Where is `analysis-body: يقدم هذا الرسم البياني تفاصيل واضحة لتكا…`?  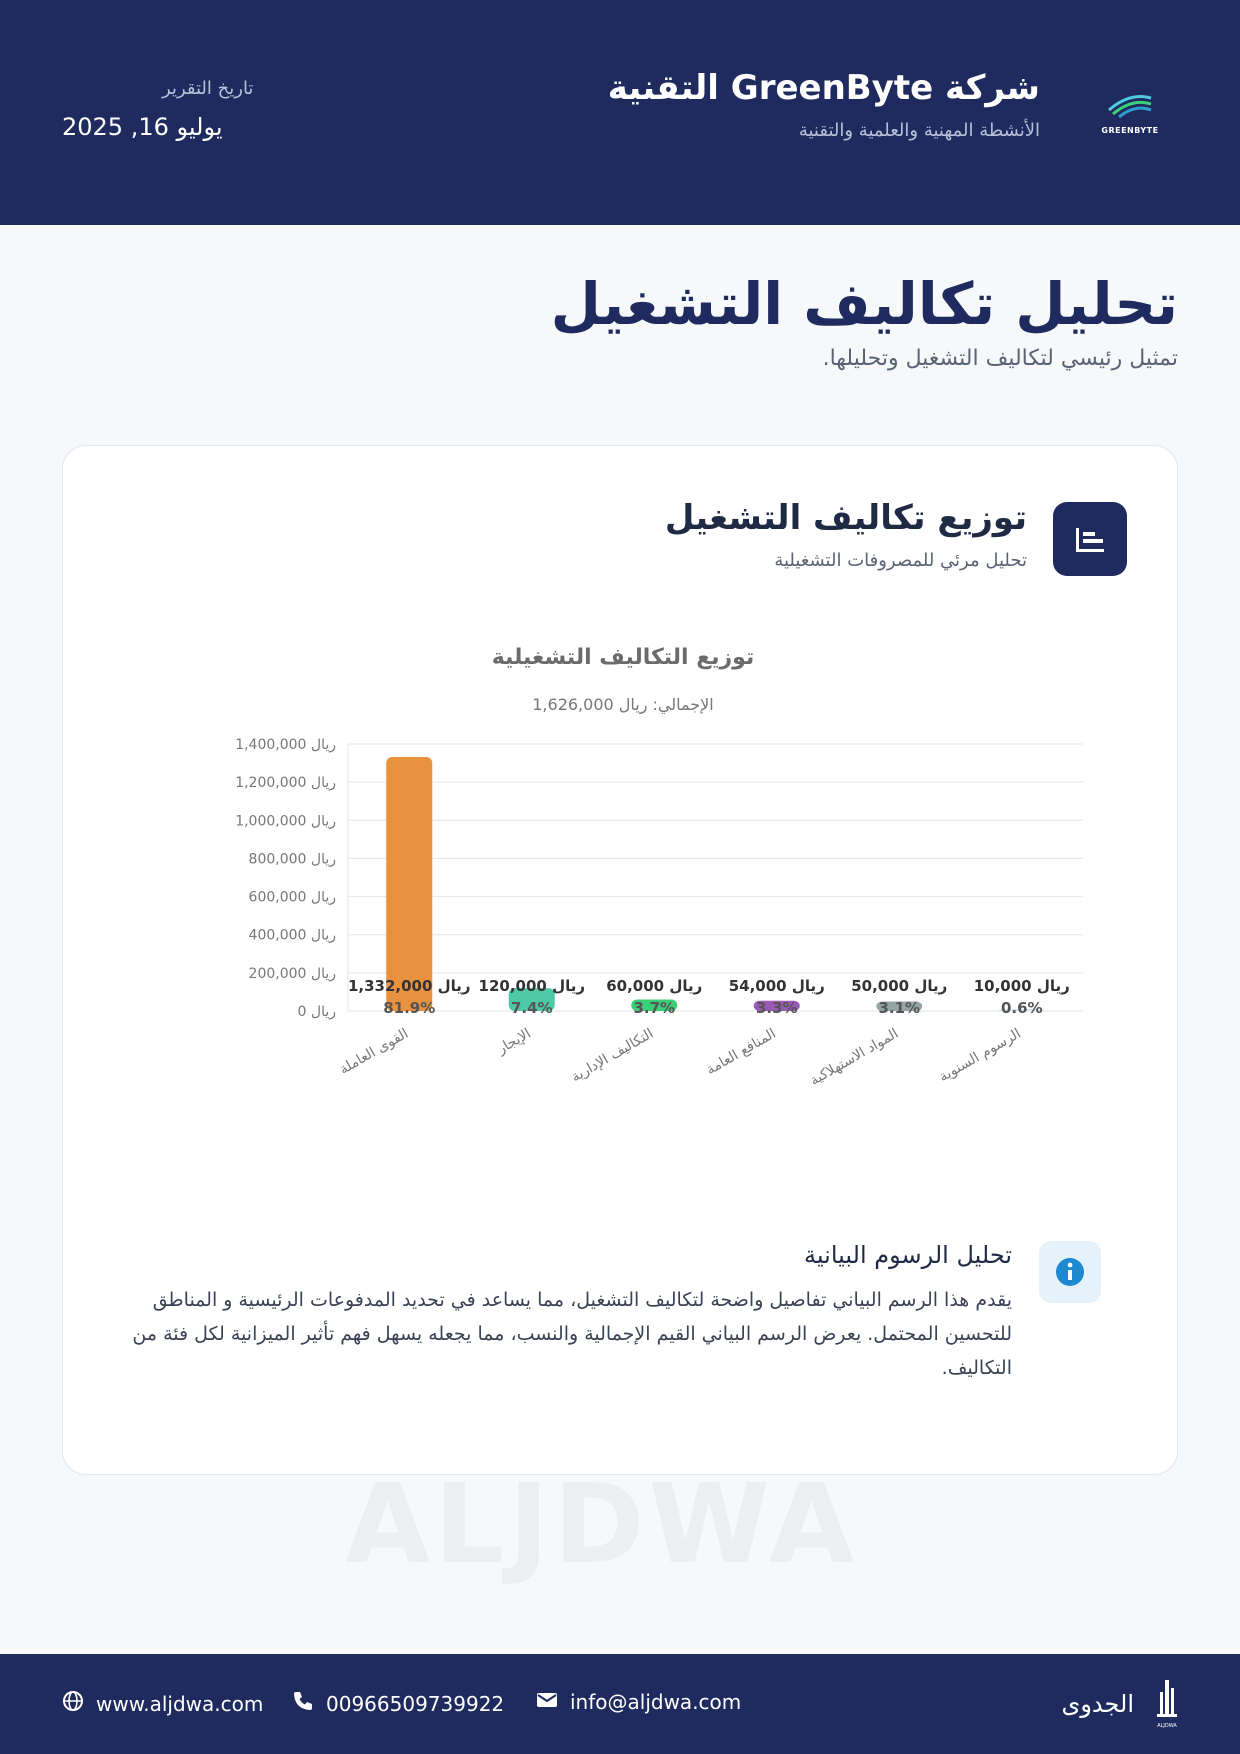 analysis-body: يقدم هذا الرسم البياني تفاصيل واضحة لتكا… is located at coordinates (572, 1334).